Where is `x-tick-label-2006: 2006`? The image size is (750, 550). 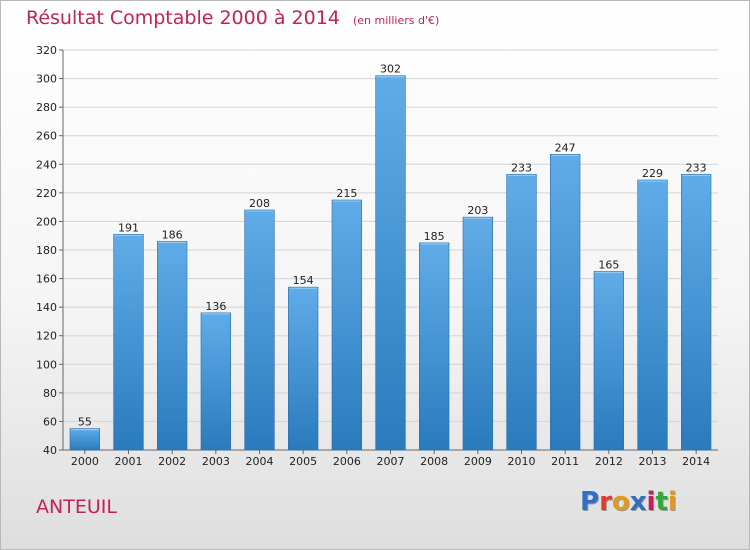 x-tick-label-2006: 2006 is located at coordinates (347, 461).